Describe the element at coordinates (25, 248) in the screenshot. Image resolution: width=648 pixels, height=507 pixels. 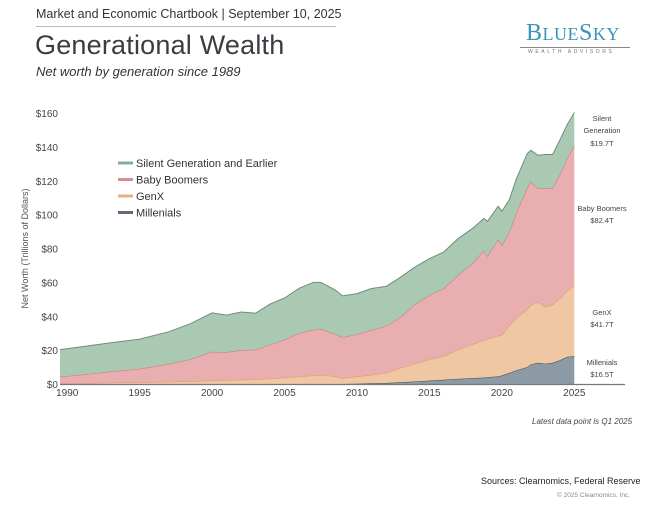
I see `y-axis-label: Net Worth (Trillions of Dollars)` at that location.